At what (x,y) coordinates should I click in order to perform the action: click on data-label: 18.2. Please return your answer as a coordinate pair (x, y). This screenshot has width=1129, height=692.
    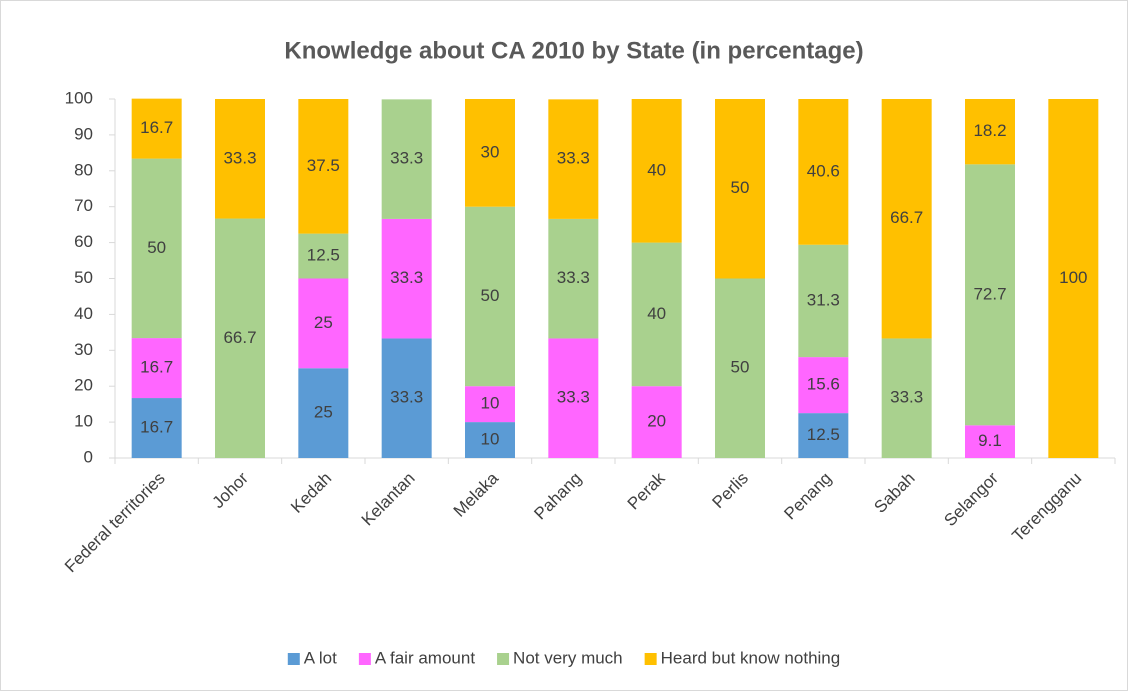
    Looking at the image, I should click on (989, 130).